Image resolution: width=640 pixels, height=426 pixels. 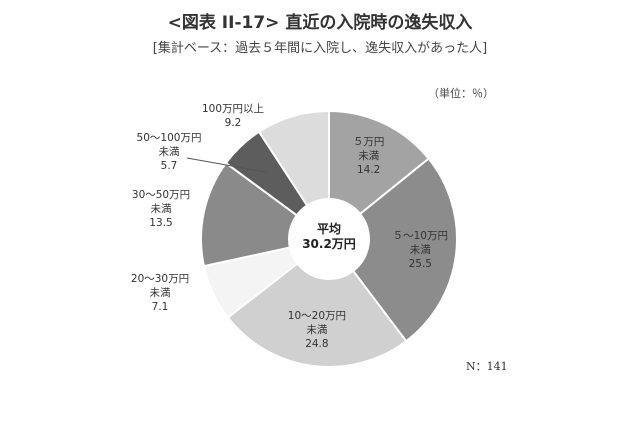 What do you see at coordinates (329, 244) in the screenshot?
I see `center-label-value: 30.2万円` at bounding box center [329, 244].